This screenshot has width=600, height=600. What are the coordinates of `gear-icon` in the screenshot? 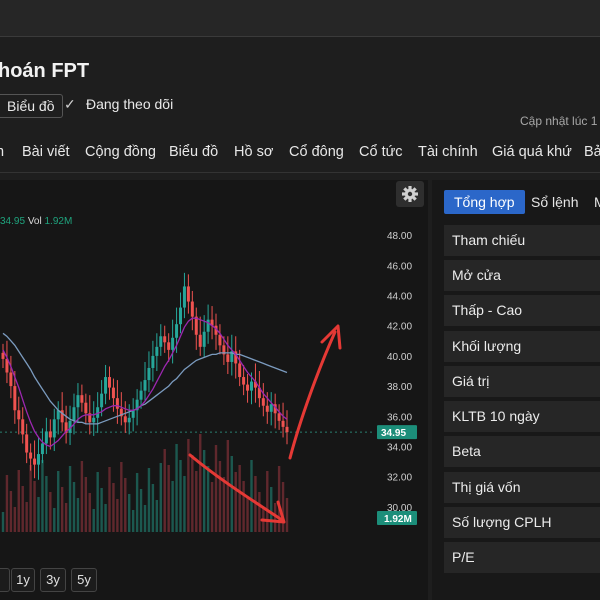 It's located at (410, 194).